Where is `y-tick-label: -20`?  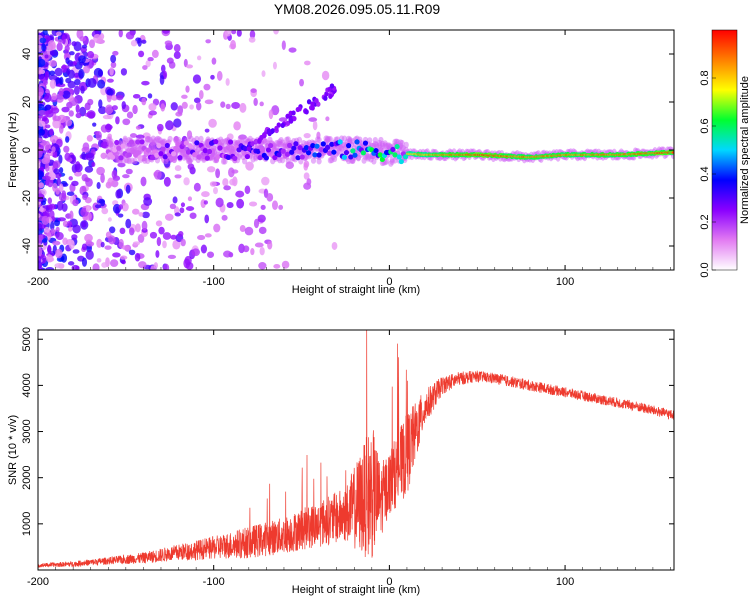
y-tick-label: -20 is located at coordinates (27, 198).